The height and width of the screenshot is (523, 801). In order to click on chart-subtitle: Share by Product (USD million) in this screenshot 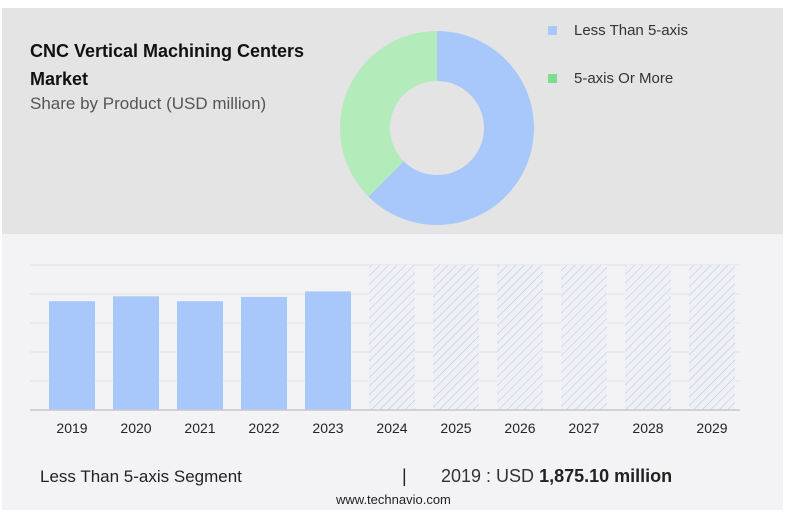, I will do `click(148, 103)`.